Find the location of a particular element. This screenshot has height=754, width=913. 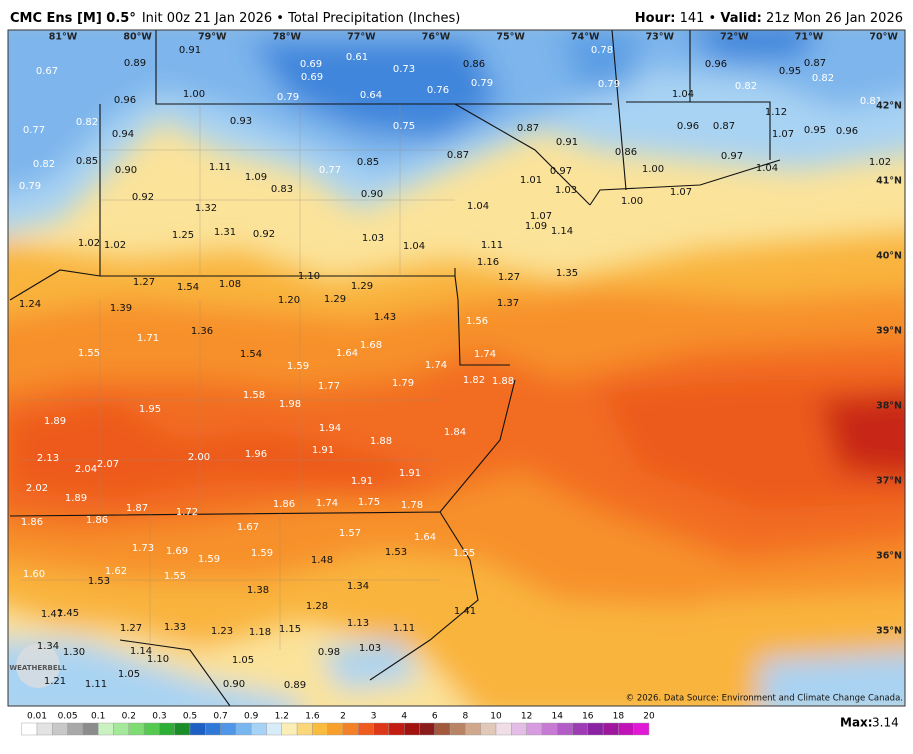

legend-label: 0.5 is located at coordinates (190, 717).